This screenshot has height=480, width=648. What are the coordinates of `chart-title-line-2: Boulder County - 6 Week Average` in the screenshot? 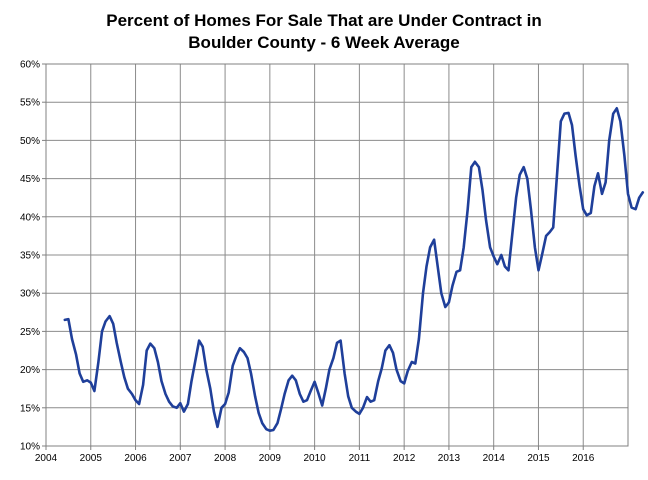 It's located at (324, 42).